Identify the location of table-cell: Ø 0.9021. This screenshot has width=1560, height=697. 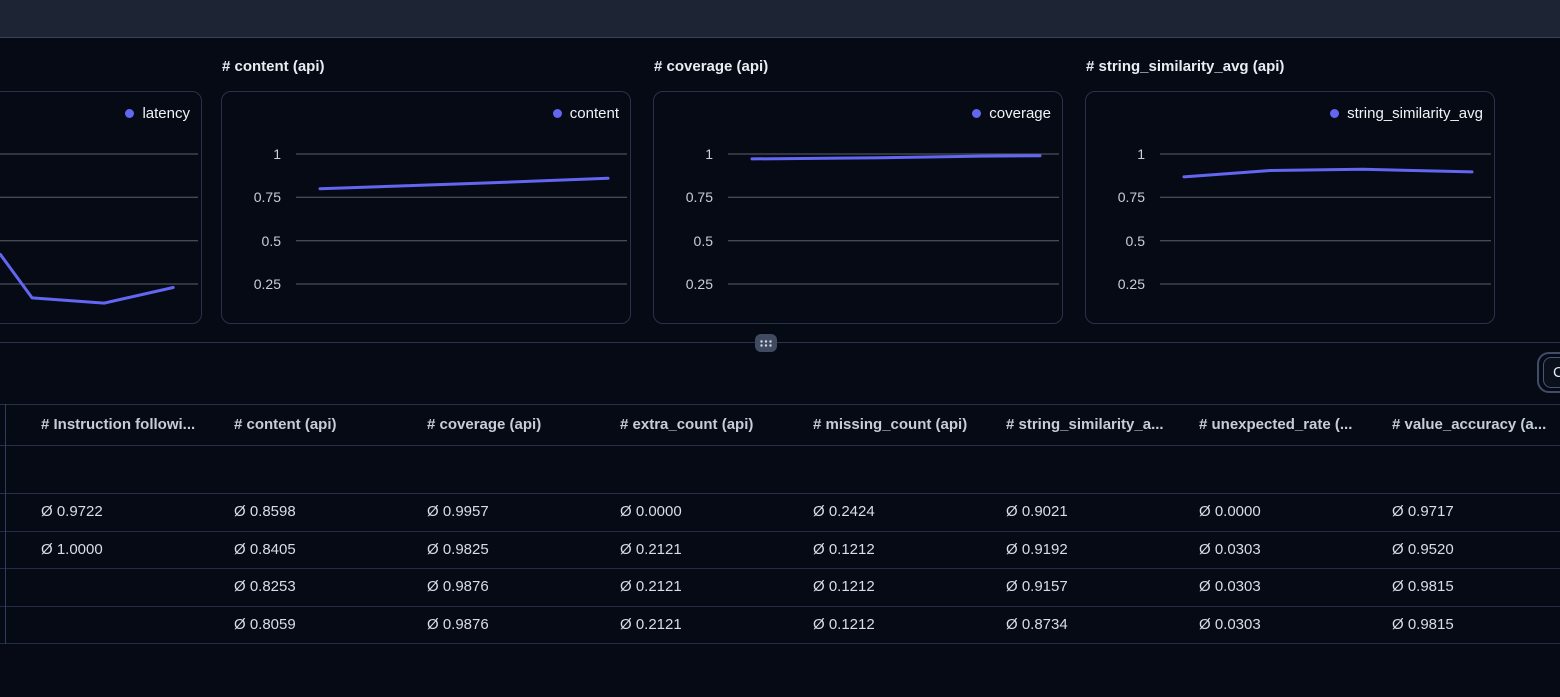
(1037, 511).